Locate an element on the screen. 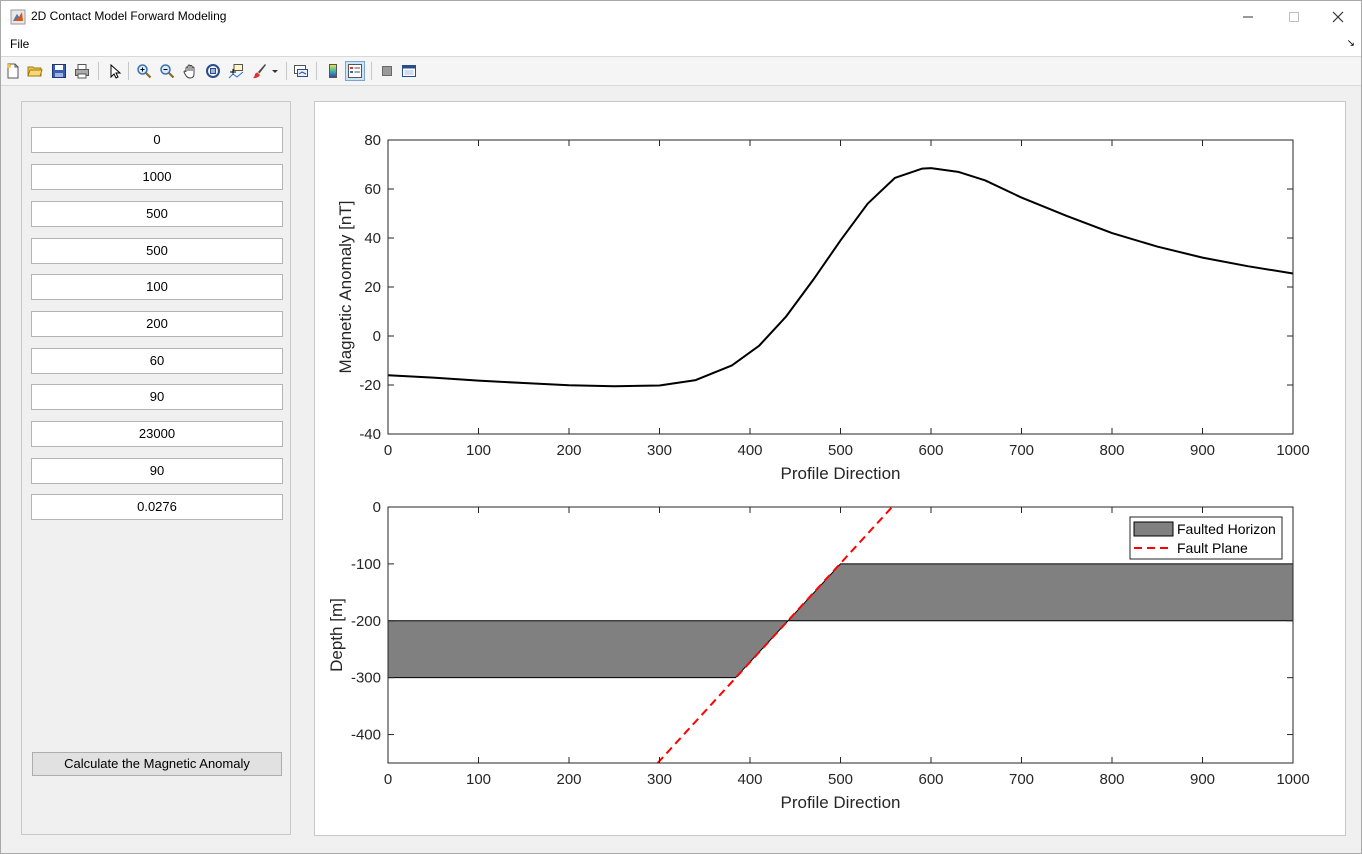 This screenshot has width=1362, height=854. title-bar: 2D Contact Model Forward Modeling is located at coordinates (681, 16).